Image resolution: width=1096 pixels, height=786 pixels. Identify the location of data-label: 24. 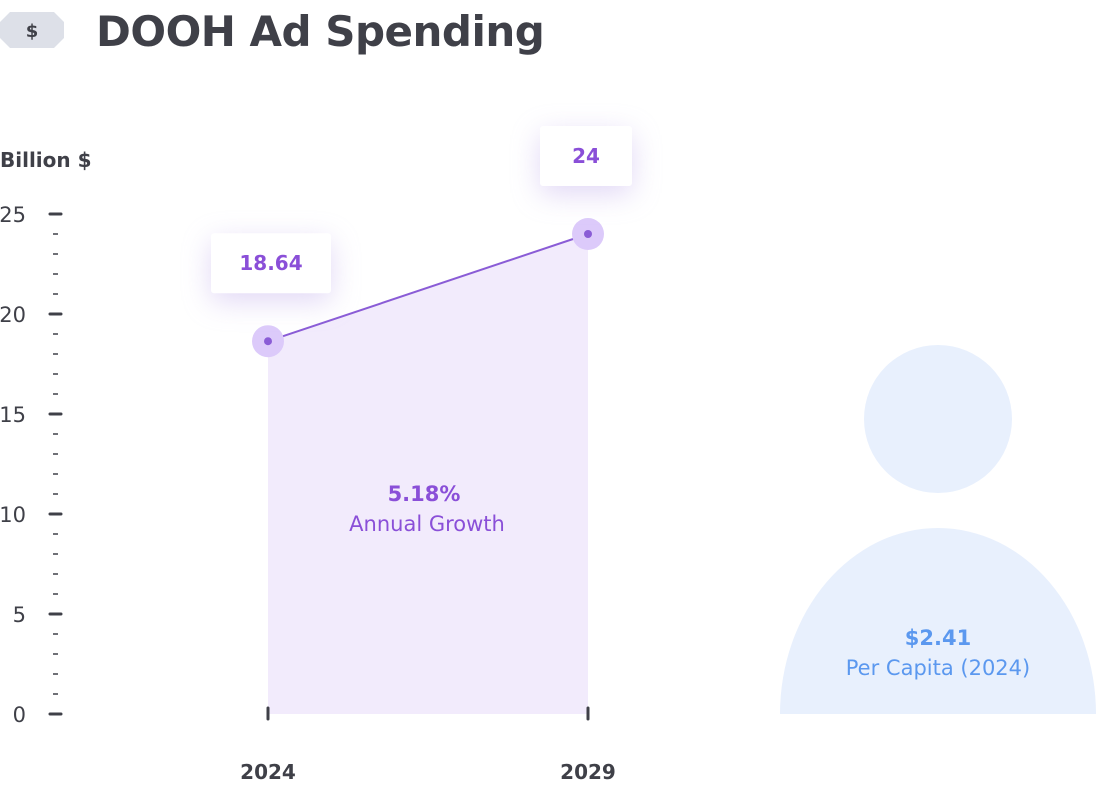
(586, 156).